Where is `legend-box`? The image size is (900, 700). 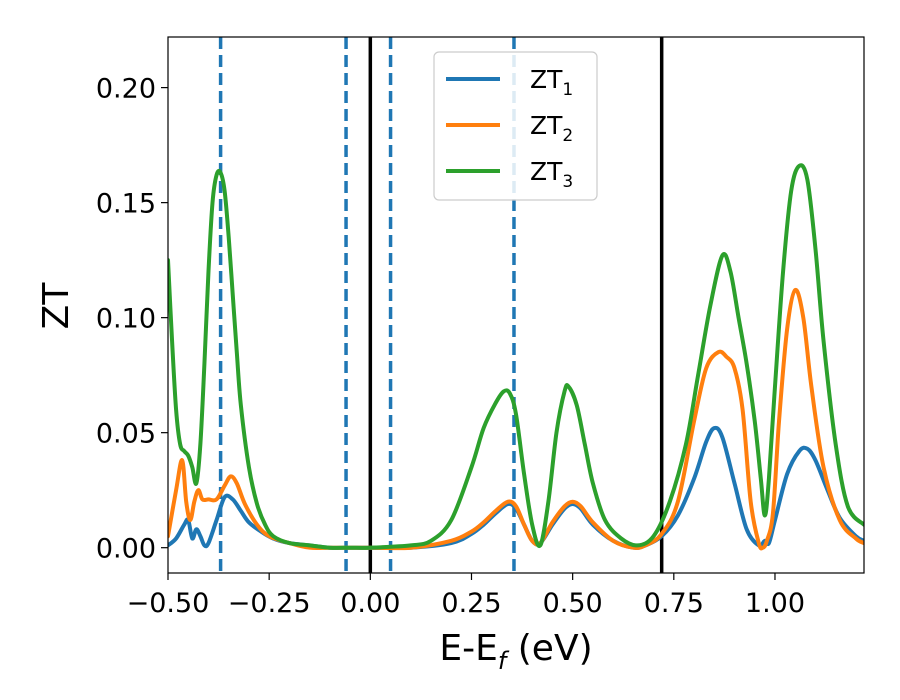 legend-box is located at coordinates (515, 126).